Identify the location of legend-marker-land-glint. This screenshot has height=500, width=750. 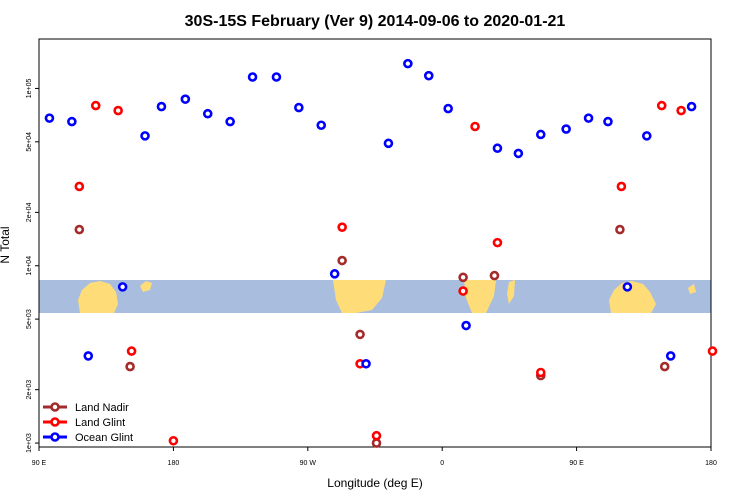
(55, 422).